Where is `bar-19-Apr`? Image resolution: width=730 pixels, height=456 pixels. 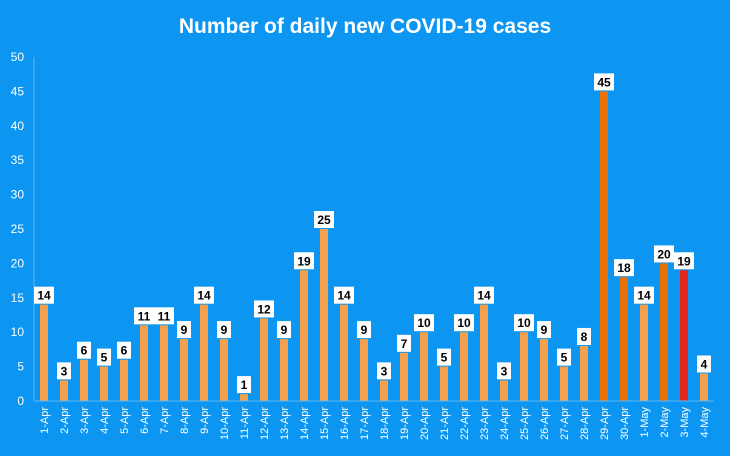 bar-19-Apr is located at coordinates (404, 376).